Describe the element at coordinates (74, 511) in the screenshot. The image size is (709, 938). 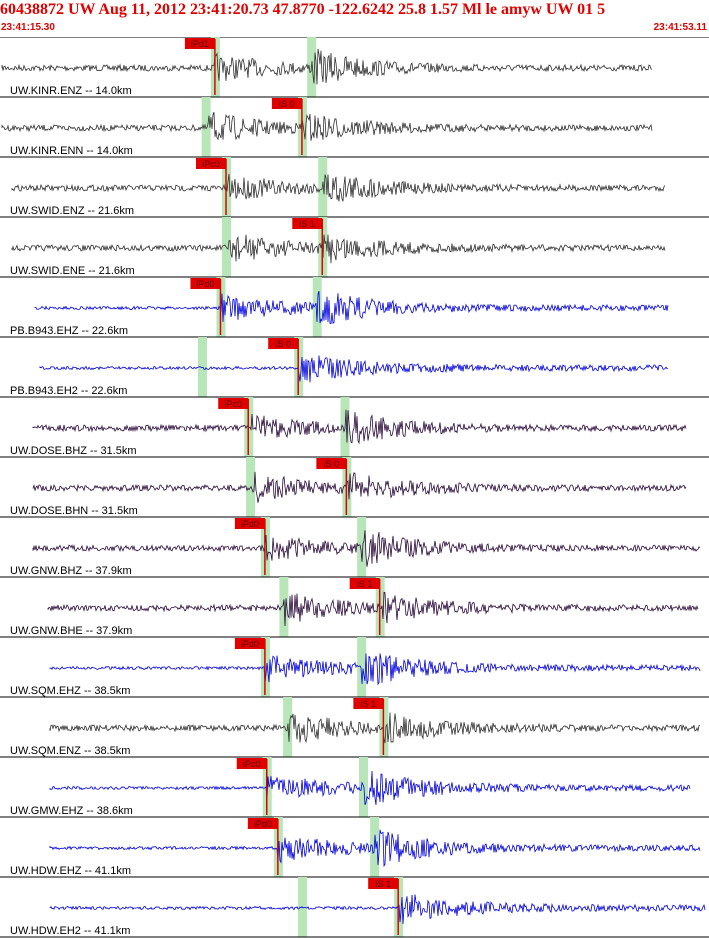
I see `station-label: UW.DOSE.BHN -- 31.5km` at that location.